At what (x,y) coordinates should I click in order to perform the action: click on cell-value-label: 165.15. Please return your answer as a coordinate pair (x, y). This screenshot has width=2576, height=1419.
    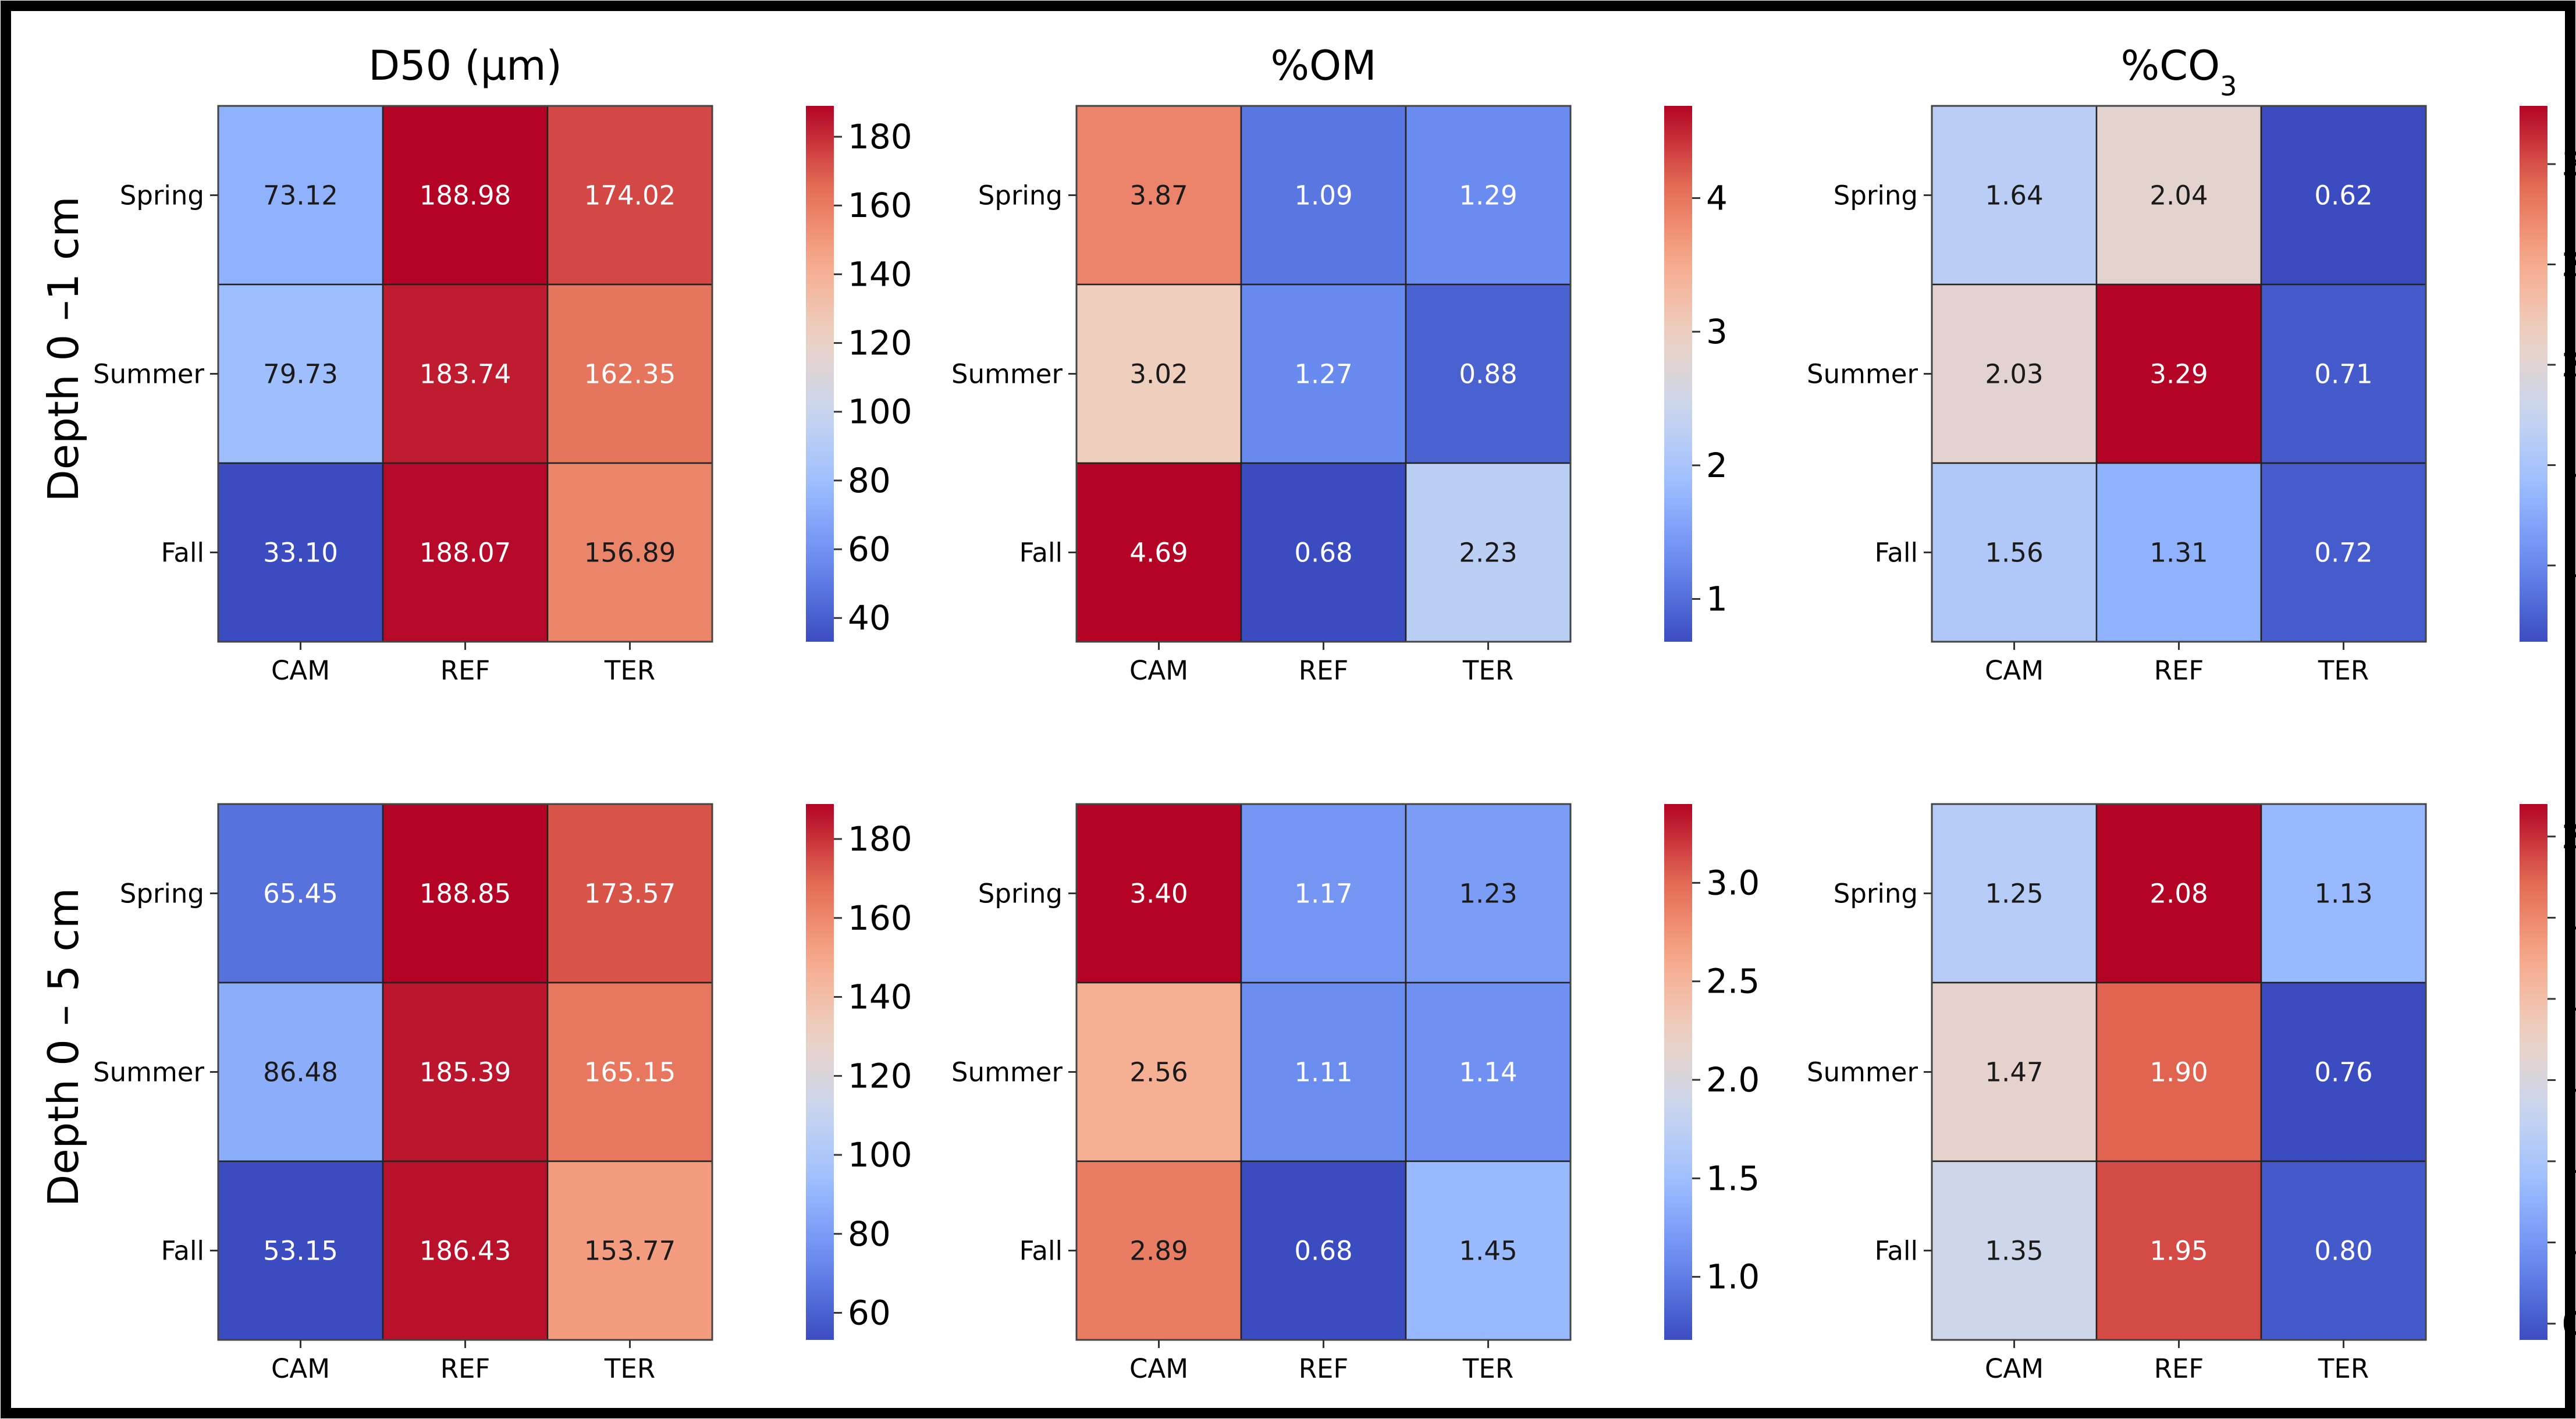
    Looking at the image, I should click on (630, 1072).